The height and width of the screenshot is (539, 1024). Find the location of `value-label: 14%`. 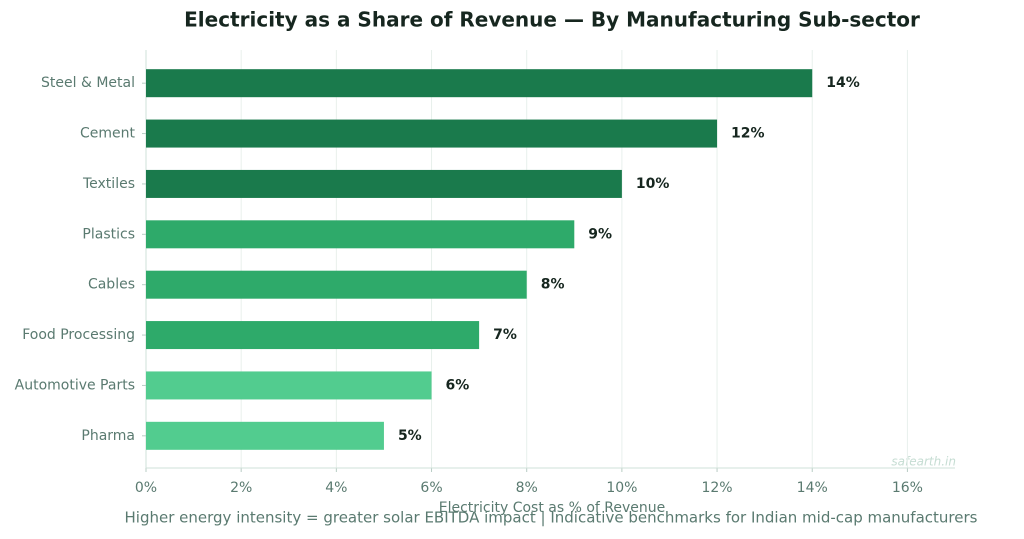

value-label: 14% is located at coordinates (843, 83).